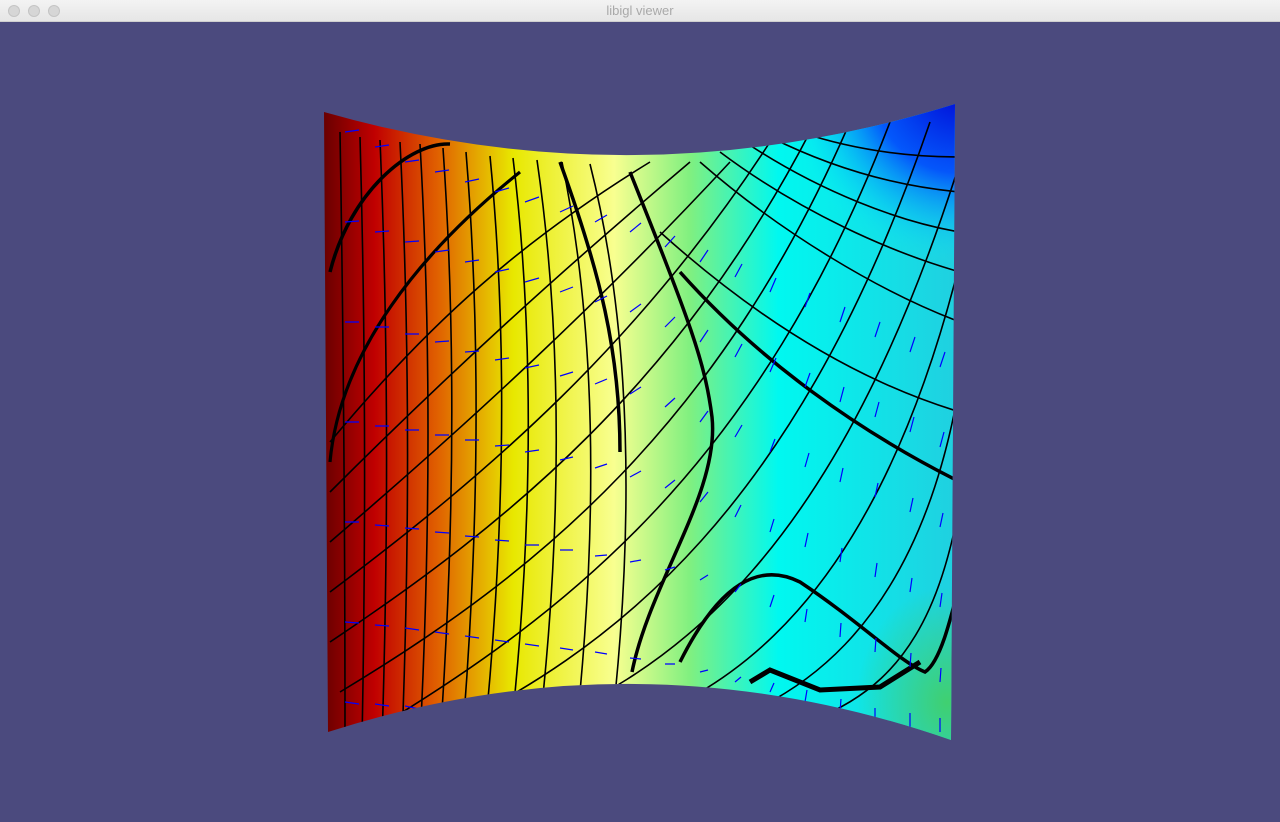 The width and height of the screenshot is (1280, 822). What do you see at coordinates (54, 11) in the screenshot?
I see `zoom-window-button` at bounding box center [54, 11].